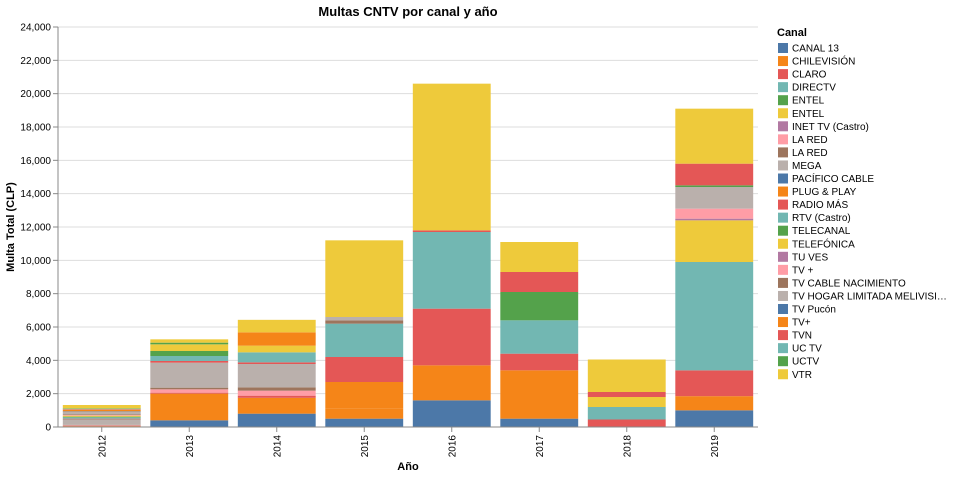 The width and height of the screenshot is (953, 477). I want to click on y-tick-label: 16,000, so click(35, 161).